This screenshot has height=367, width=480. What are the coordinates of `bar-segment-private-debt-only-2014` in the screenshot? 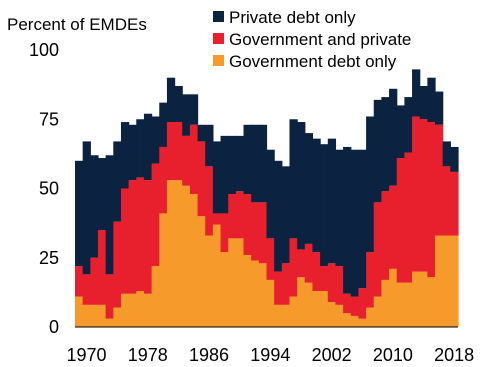 It's located at (423, 103).